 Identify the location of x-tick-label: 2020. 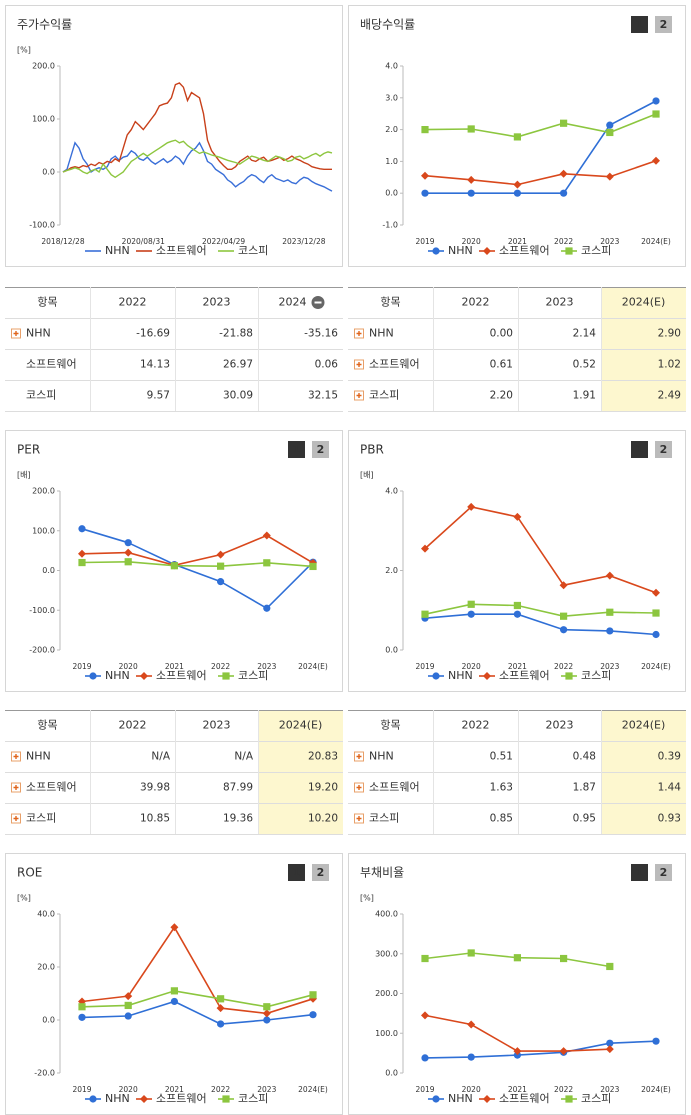
(471, 1089).